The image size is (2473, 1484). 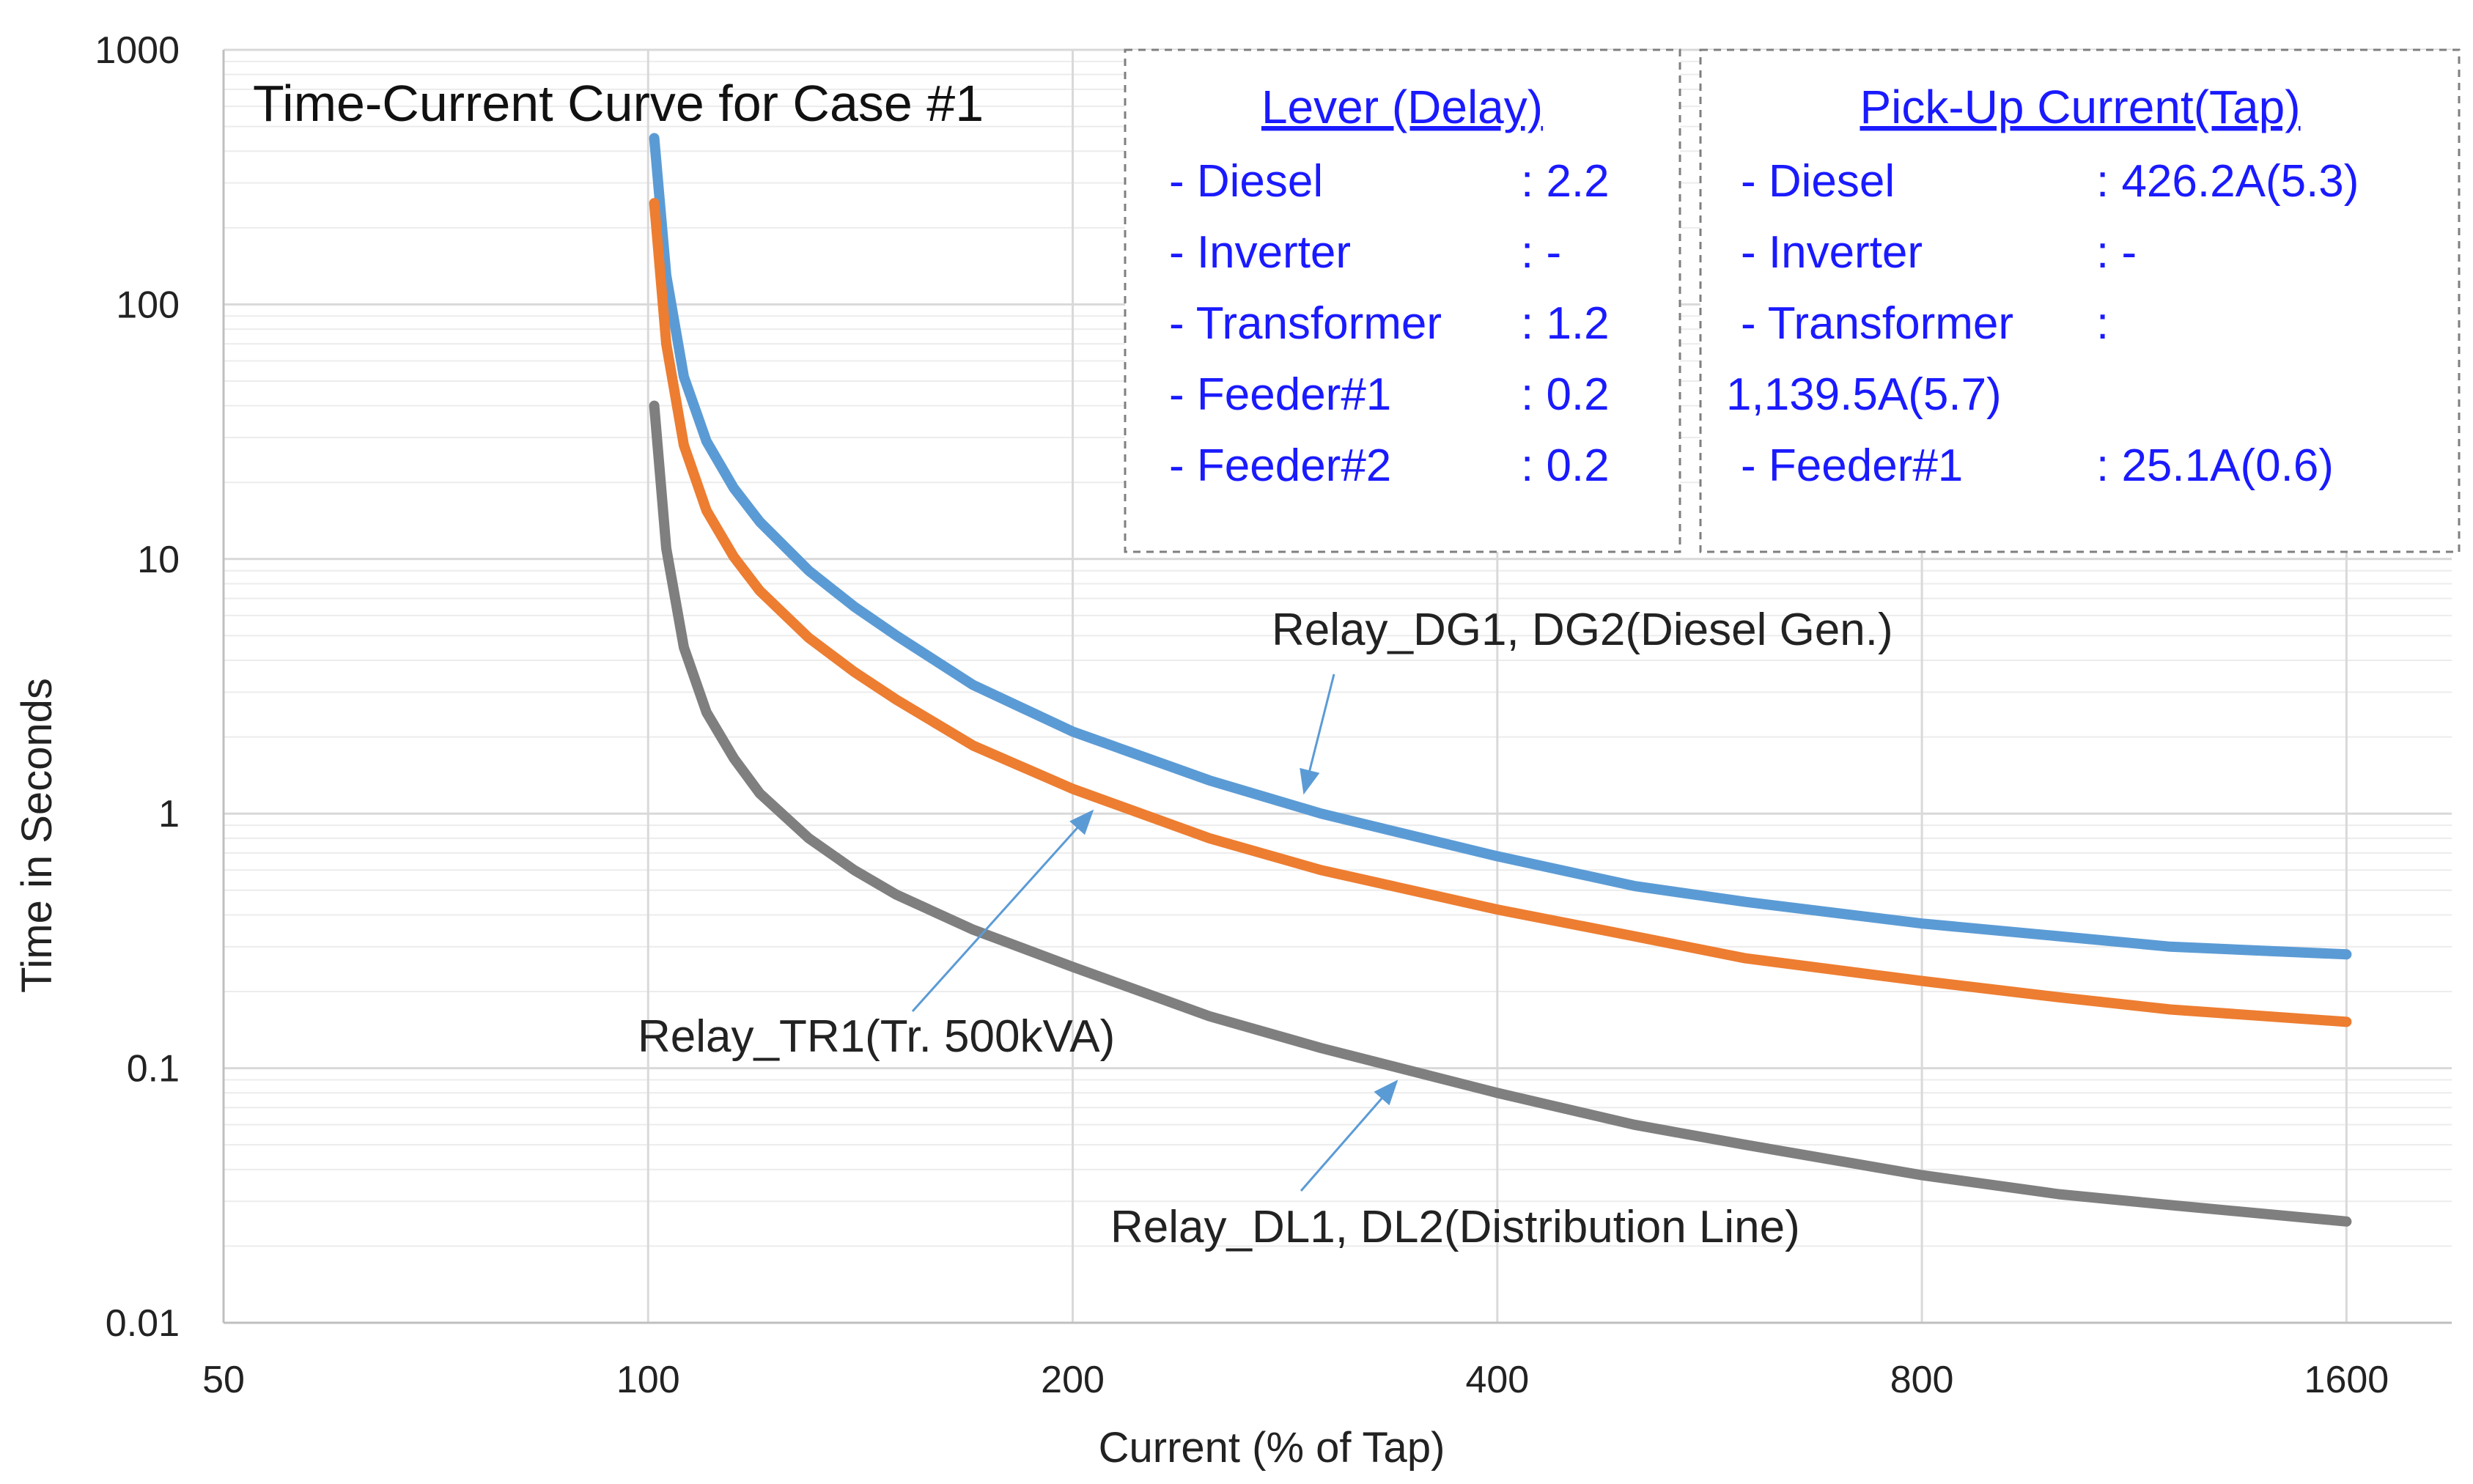 I want to click on annotation-arrows, so click(x=1154, y=933).